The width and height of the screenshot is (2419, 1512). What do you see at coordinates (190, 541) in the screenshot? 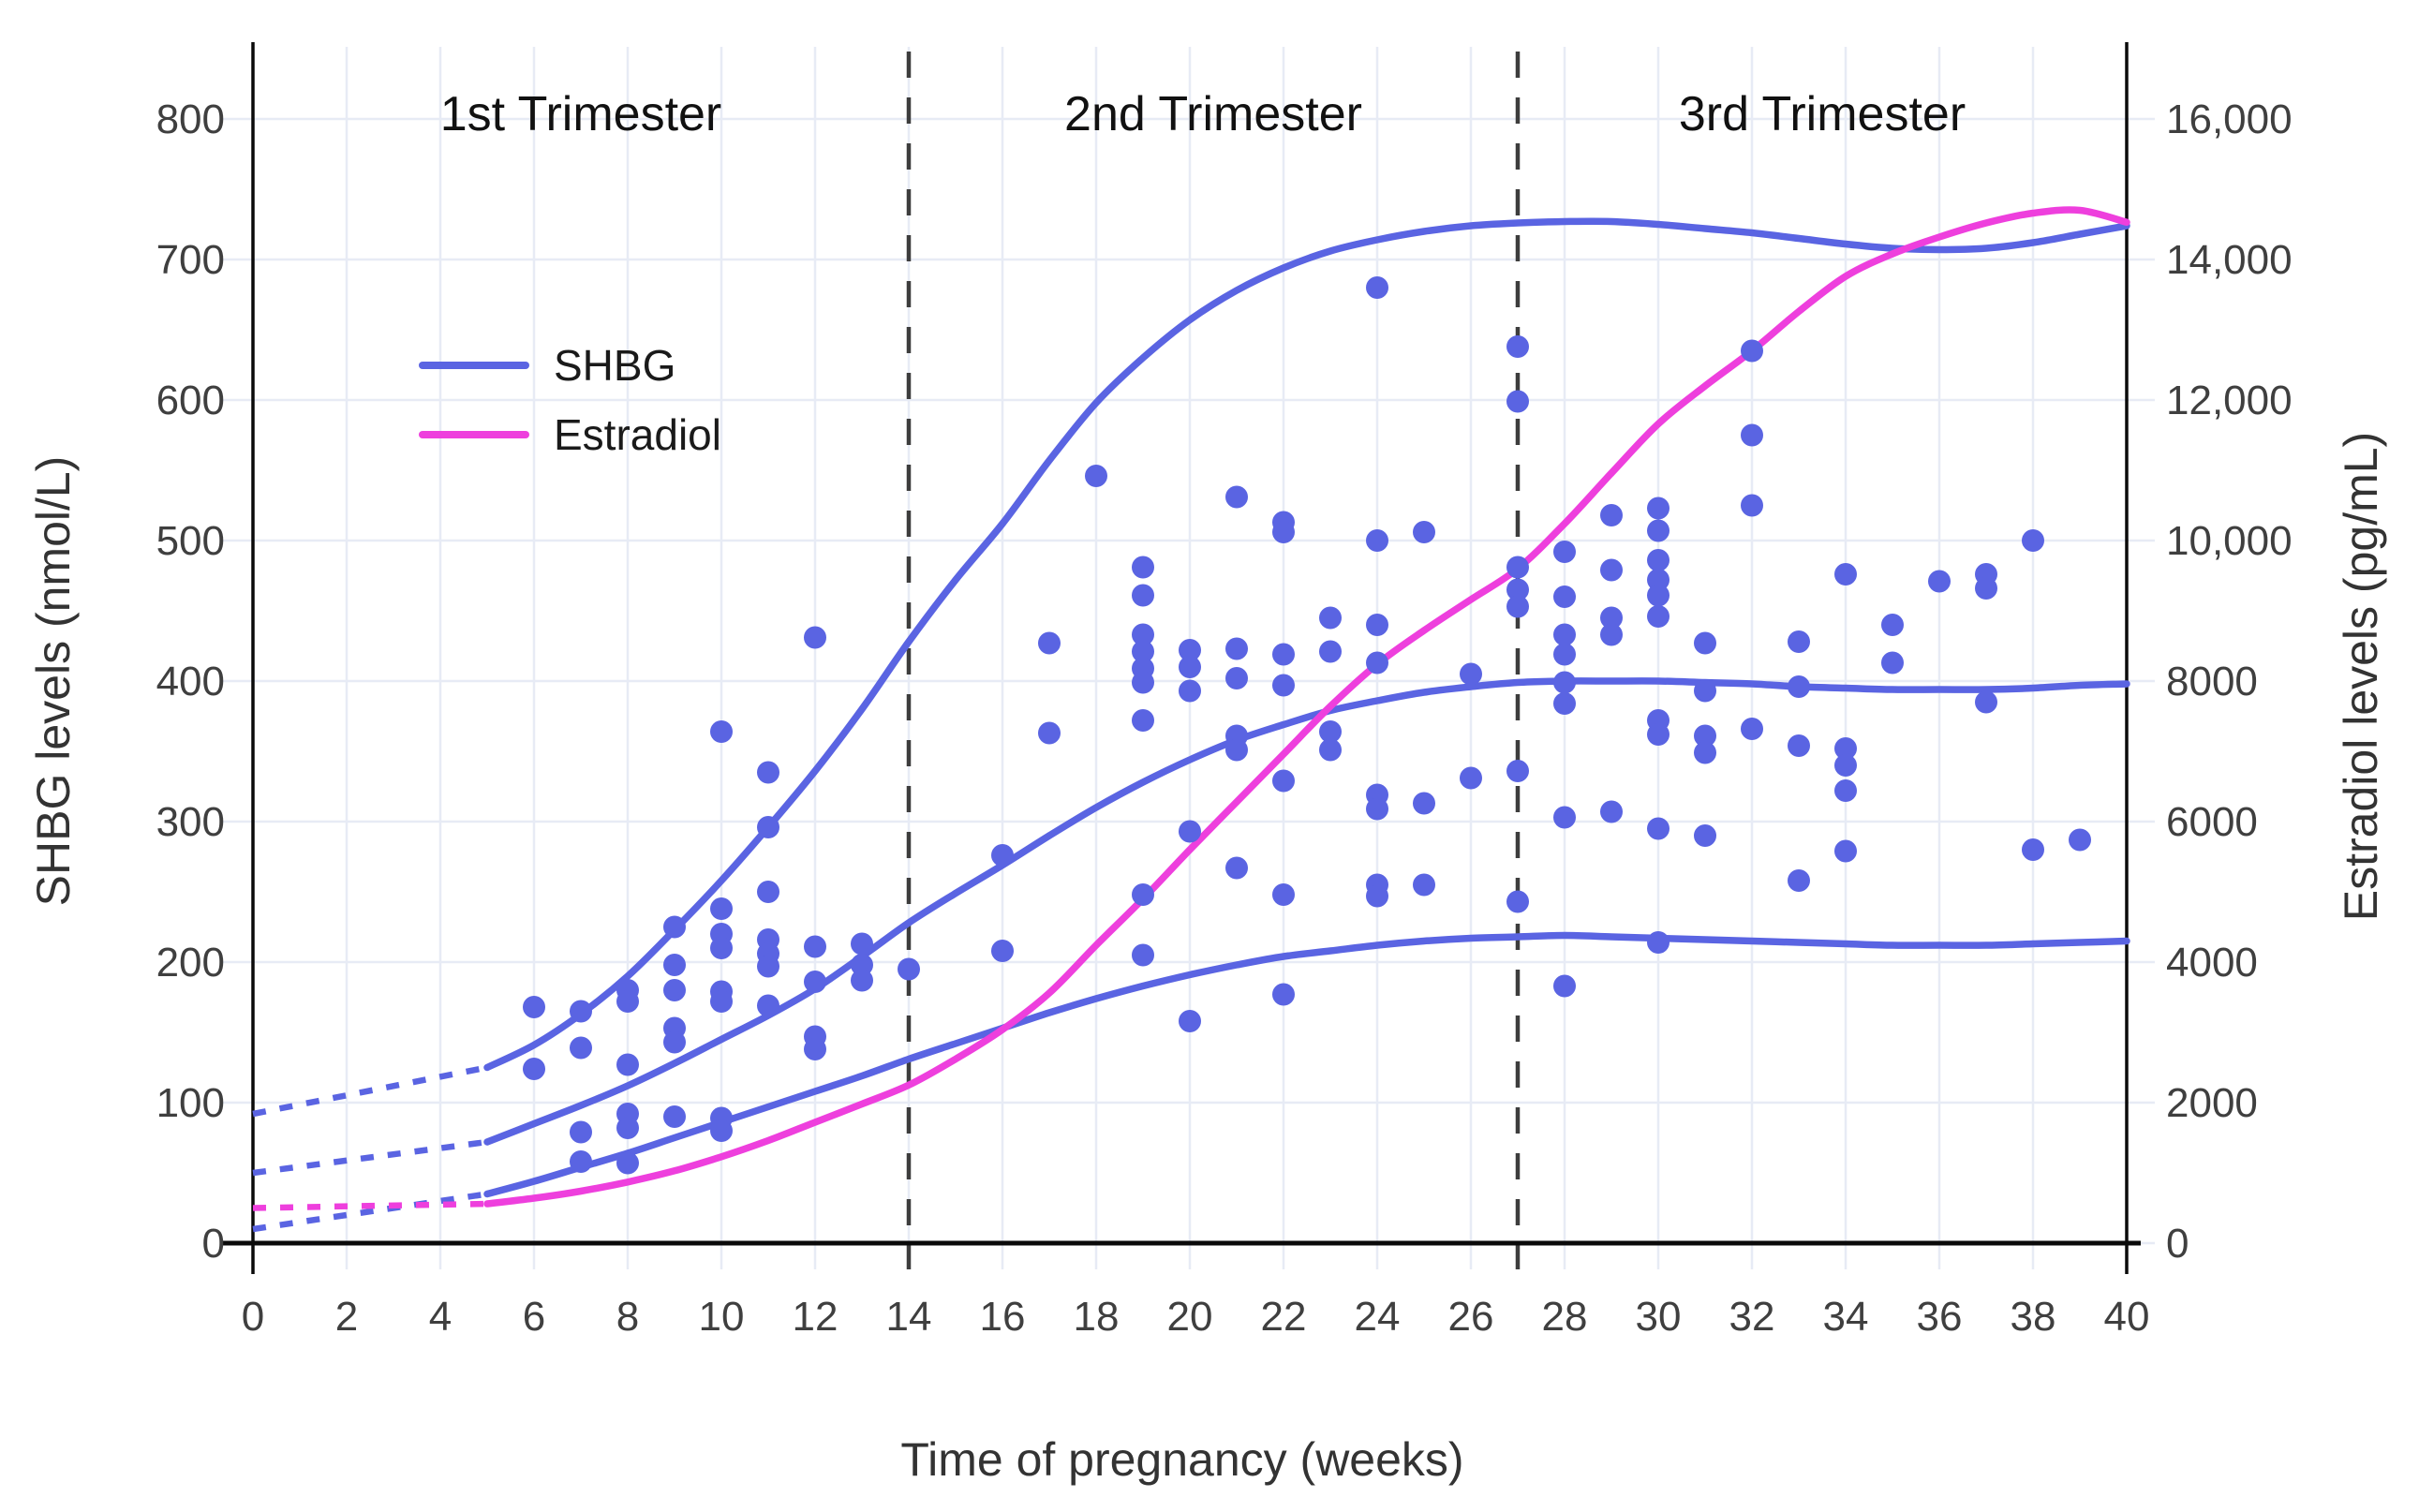
I see `y-left-tick-label: 500` at bounding box center [190, 541].